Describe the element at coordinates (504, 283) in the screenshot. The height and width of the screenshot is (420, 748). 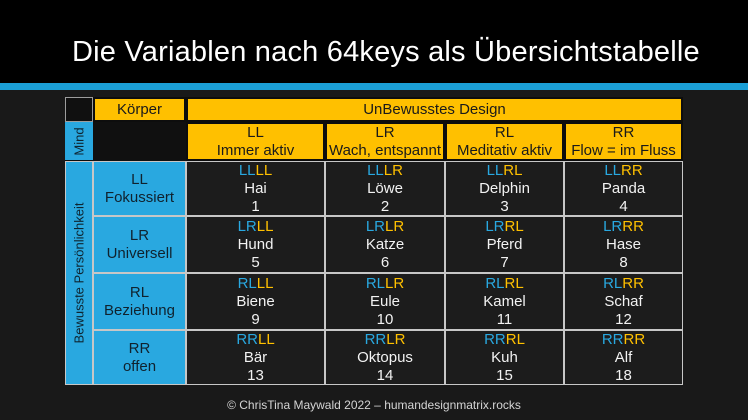
I see `variable-code: RLRL` at that location.